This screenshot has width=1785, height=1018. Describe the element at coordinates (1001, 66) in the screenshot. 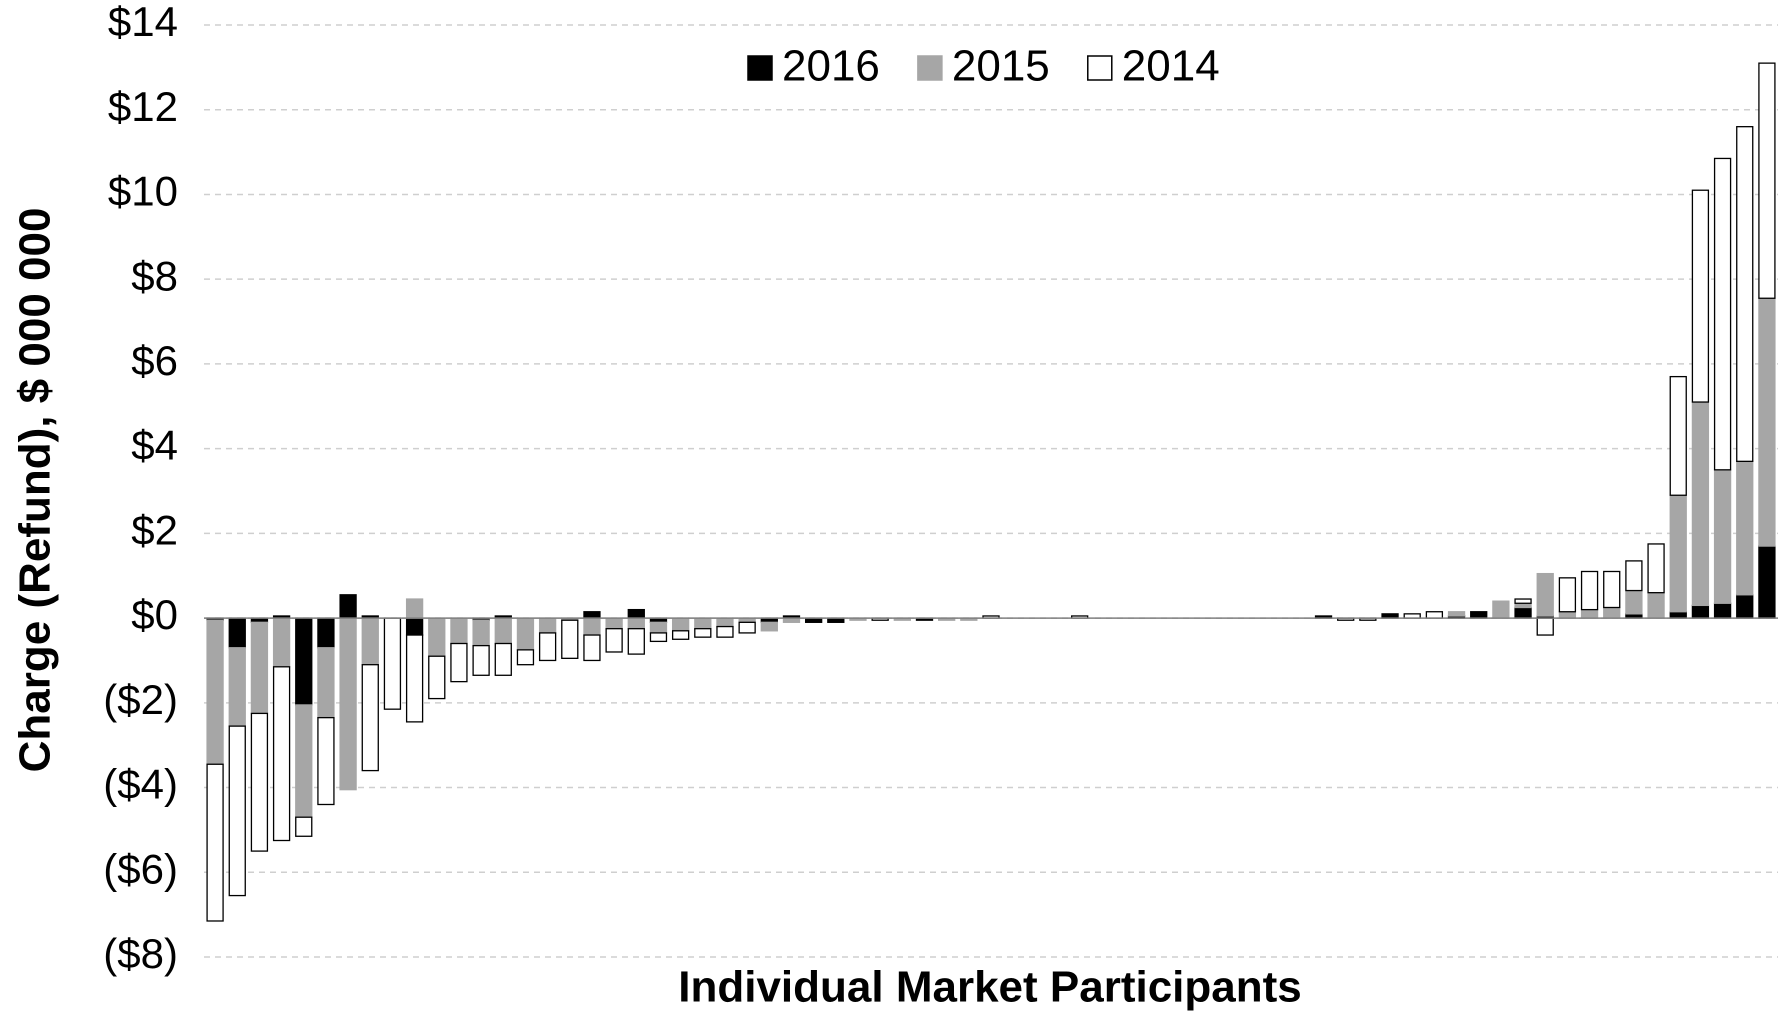

I see `legend-label: 2015` at that location.